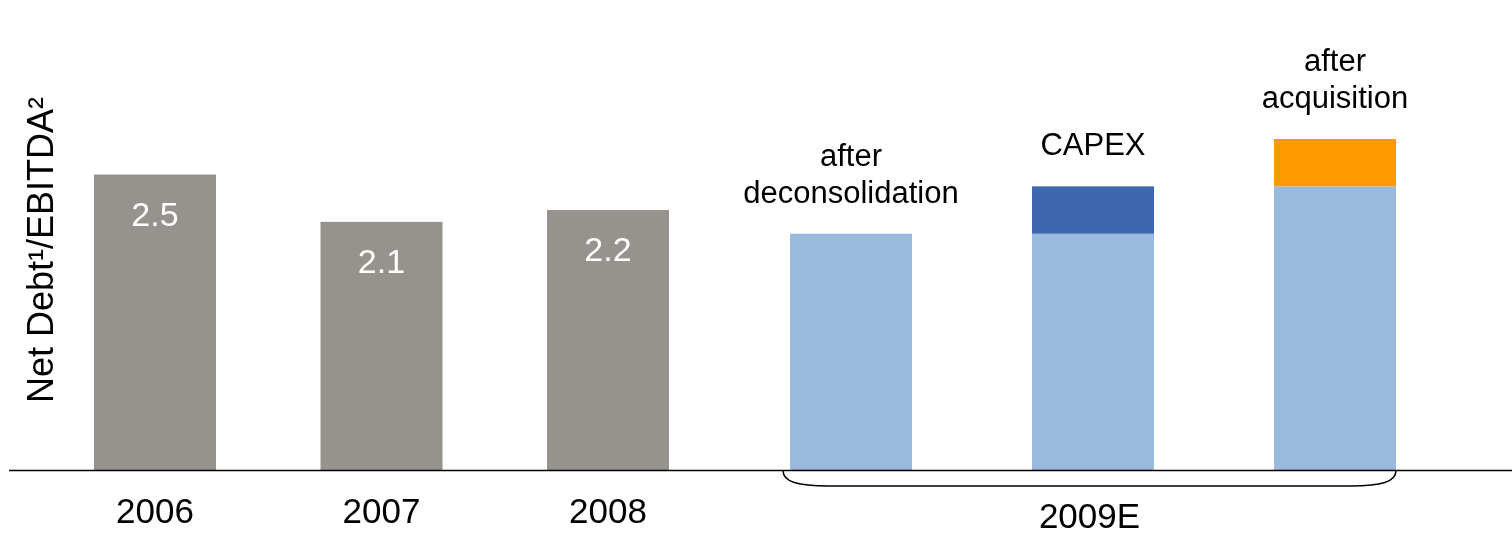 This screenshot has width=1512, height=540. I want to click on y-axis-title: Net Debt¹/EBITDA², so click(40, 250).